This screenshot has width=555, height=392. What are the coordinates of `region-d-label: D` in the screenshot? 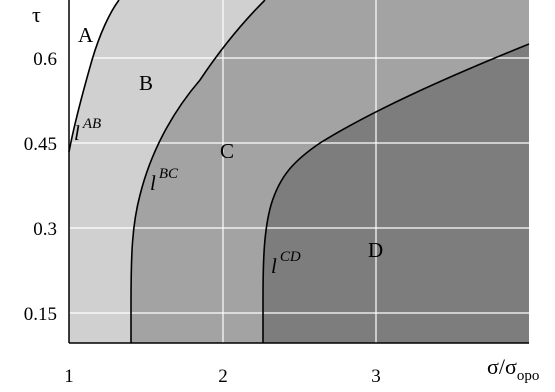 It's located at (375, 250).